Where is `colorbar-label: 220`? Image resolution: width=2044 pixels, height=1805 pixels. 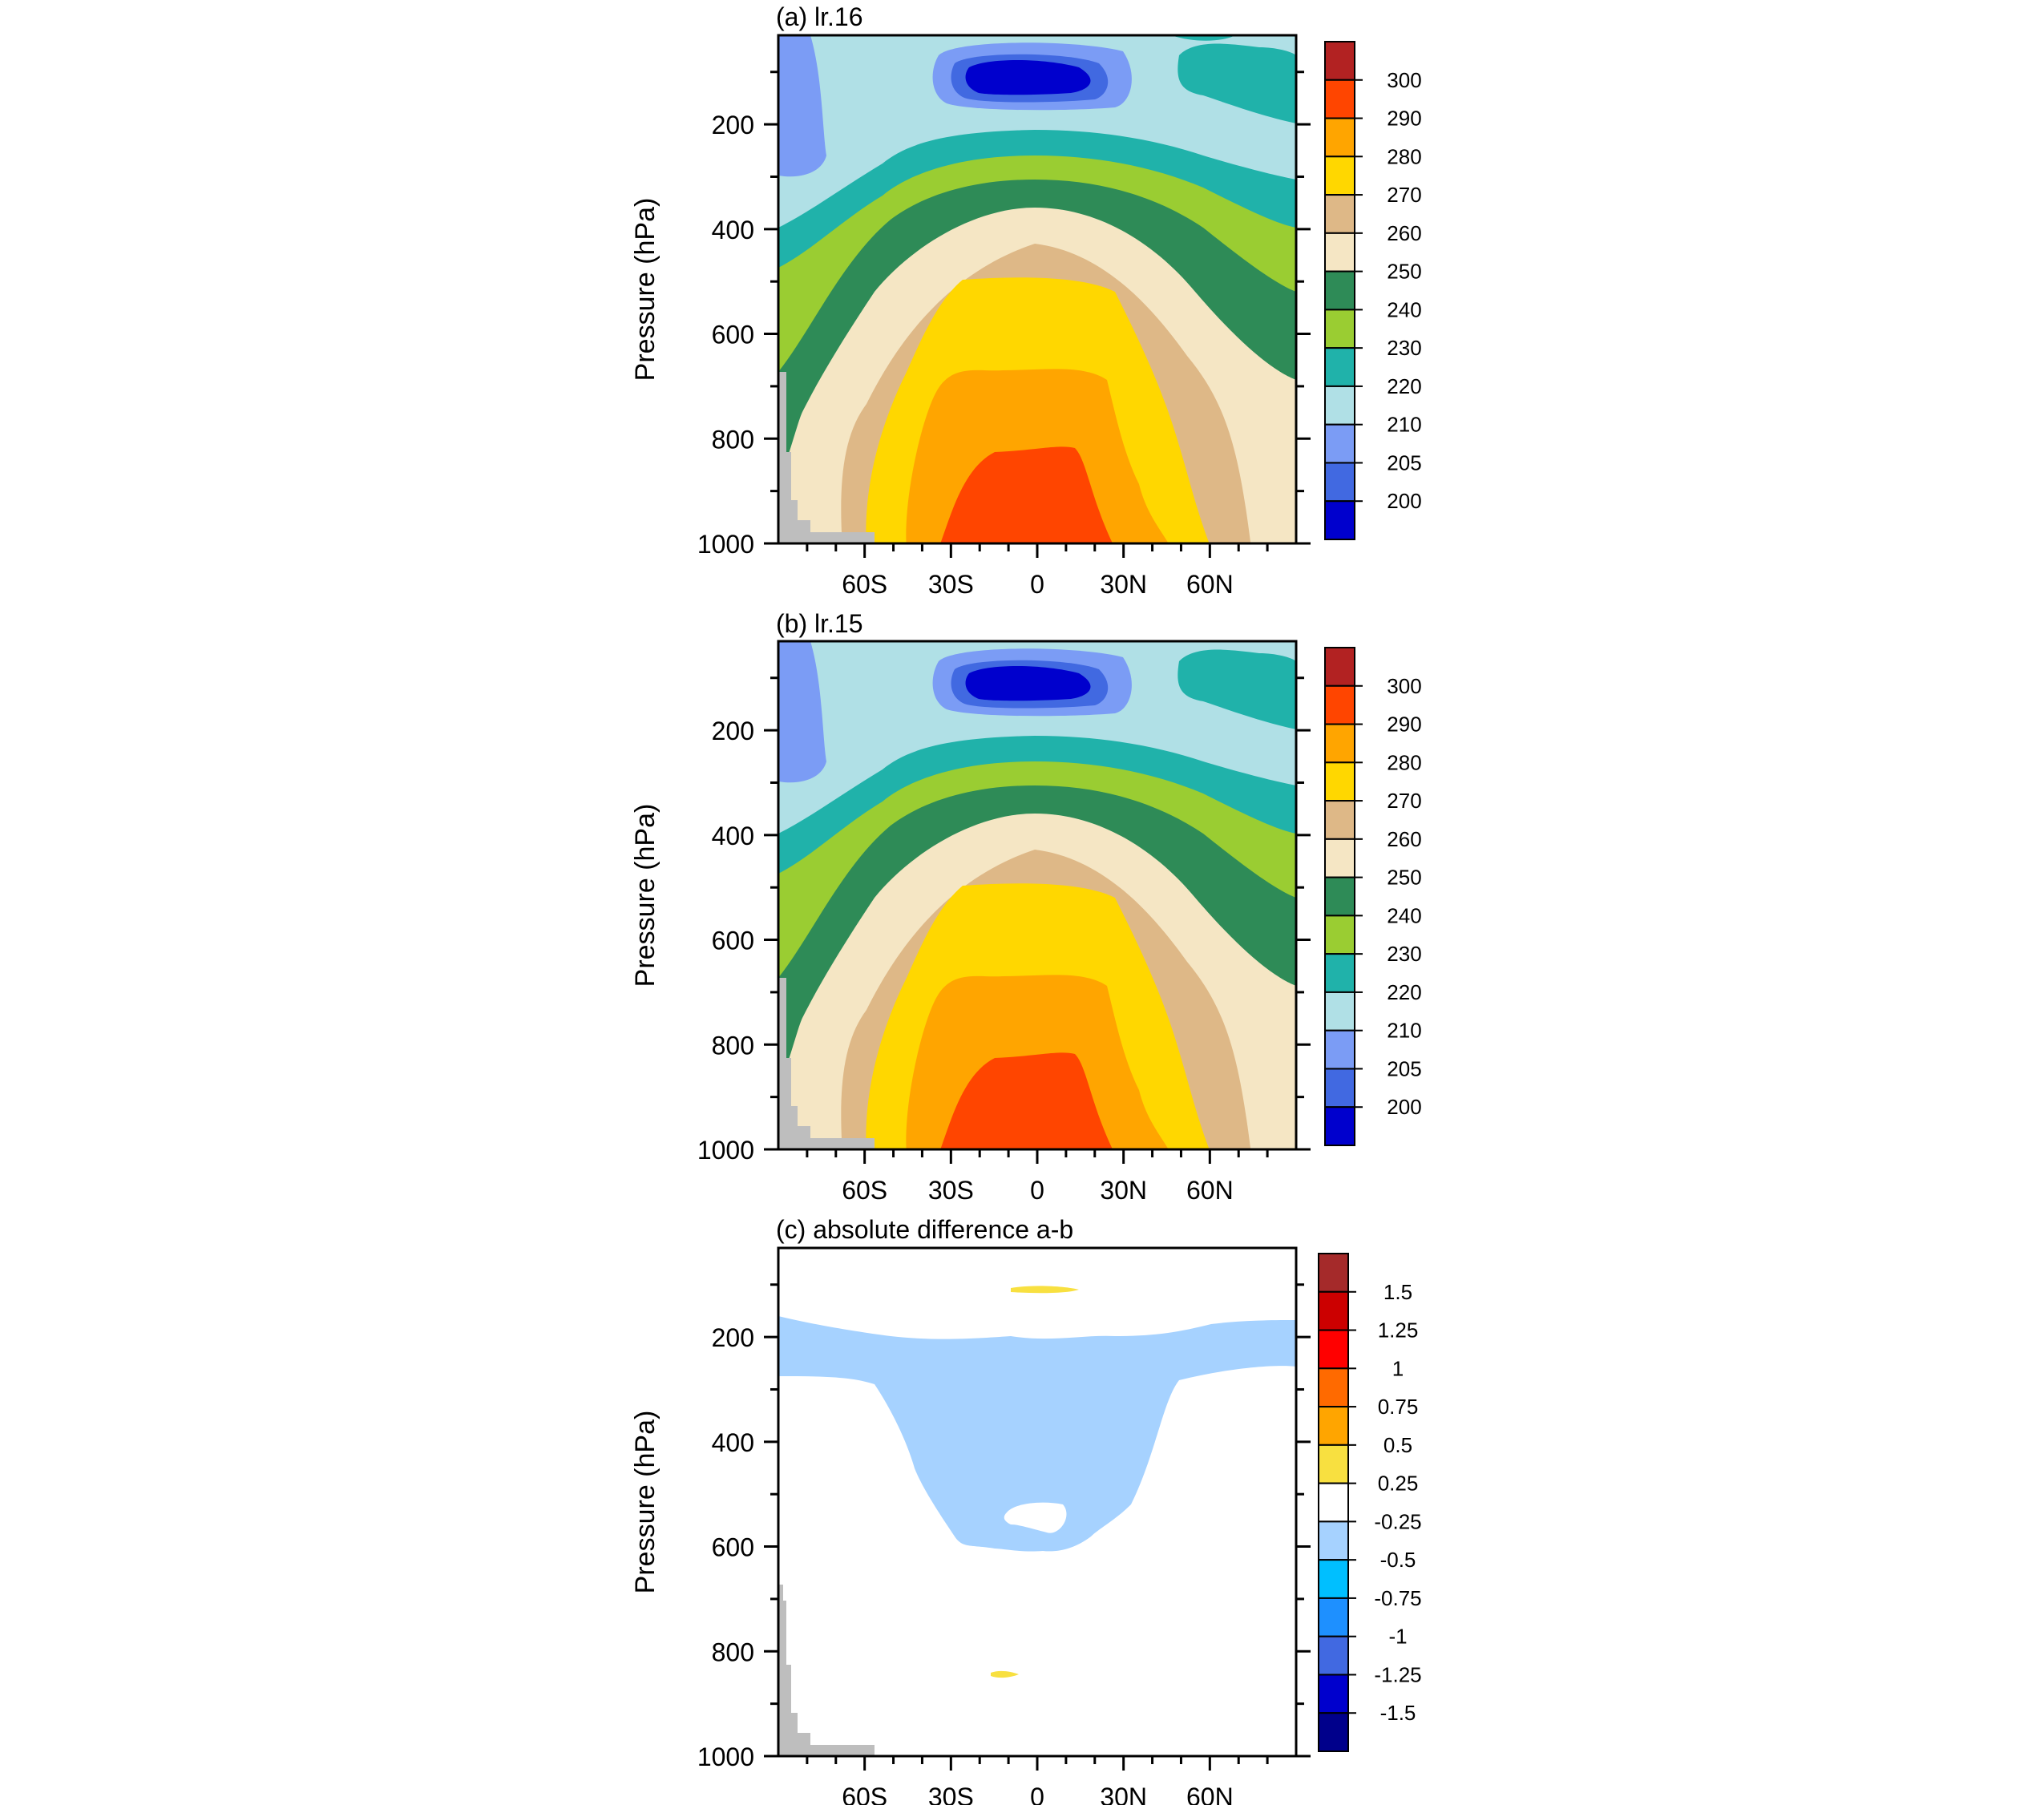 colorbar-label: 220 is located at coordinates (1404, 386).